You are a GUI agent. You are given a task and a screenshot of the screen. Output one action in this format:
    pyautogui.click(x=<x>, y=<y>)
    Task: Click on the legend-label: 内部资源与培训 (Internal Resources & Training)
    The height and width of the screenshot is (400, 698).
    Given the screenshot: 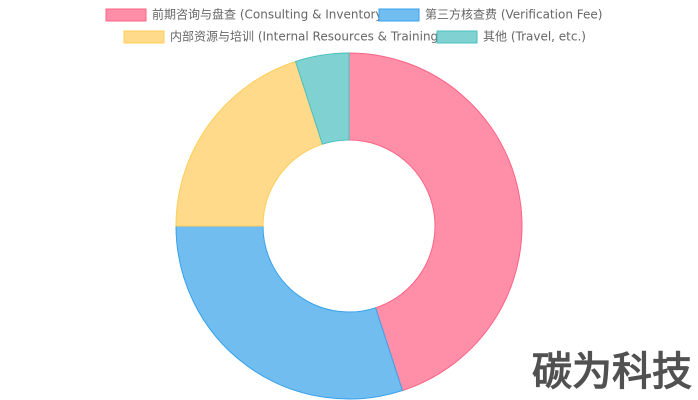 What is the action you would take?
    pyautogui.click(x=306, y=36)
    